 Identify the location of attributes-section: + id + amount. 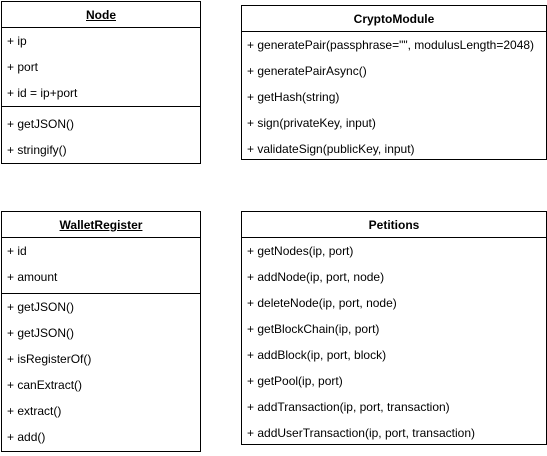
(101, 266).